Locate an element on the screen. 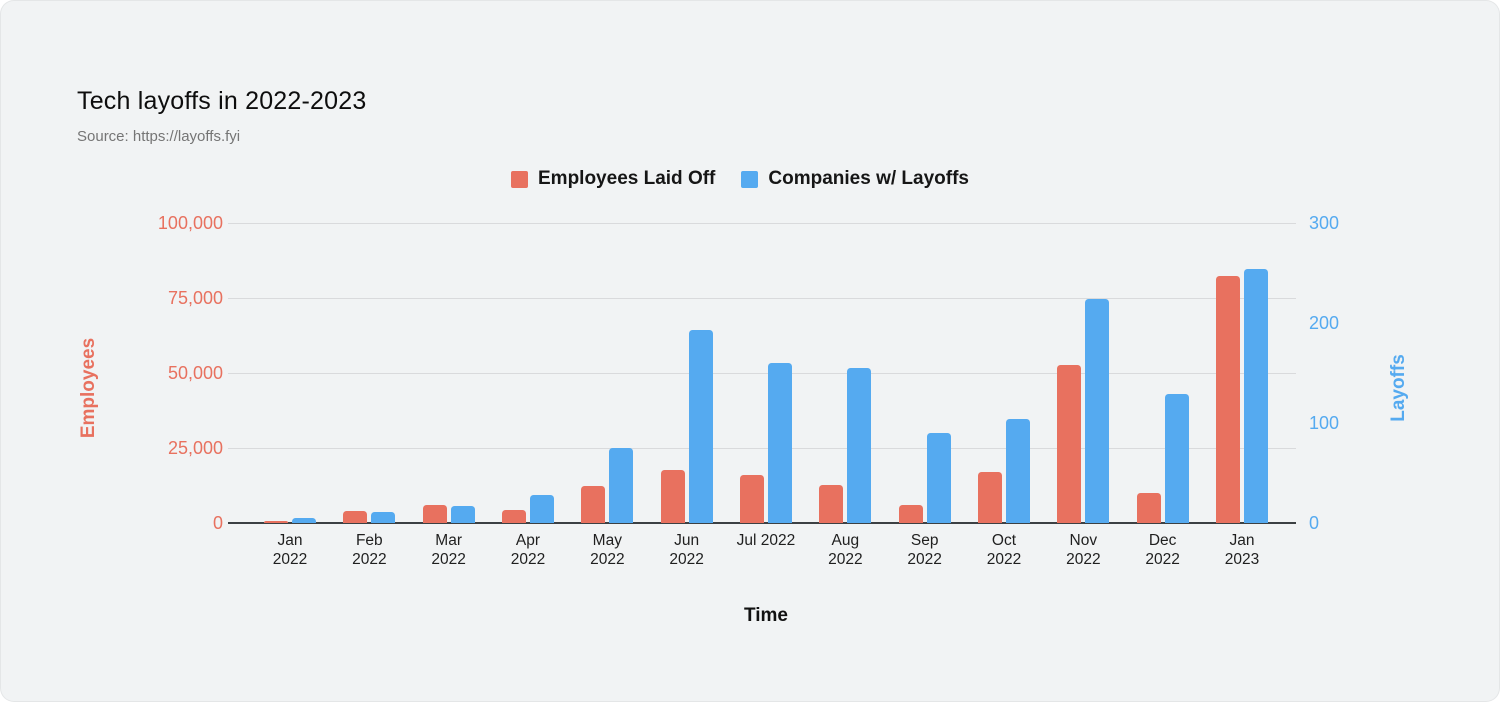  left-axis-tick-label: 100,000 is located at coordinates (190, 223).